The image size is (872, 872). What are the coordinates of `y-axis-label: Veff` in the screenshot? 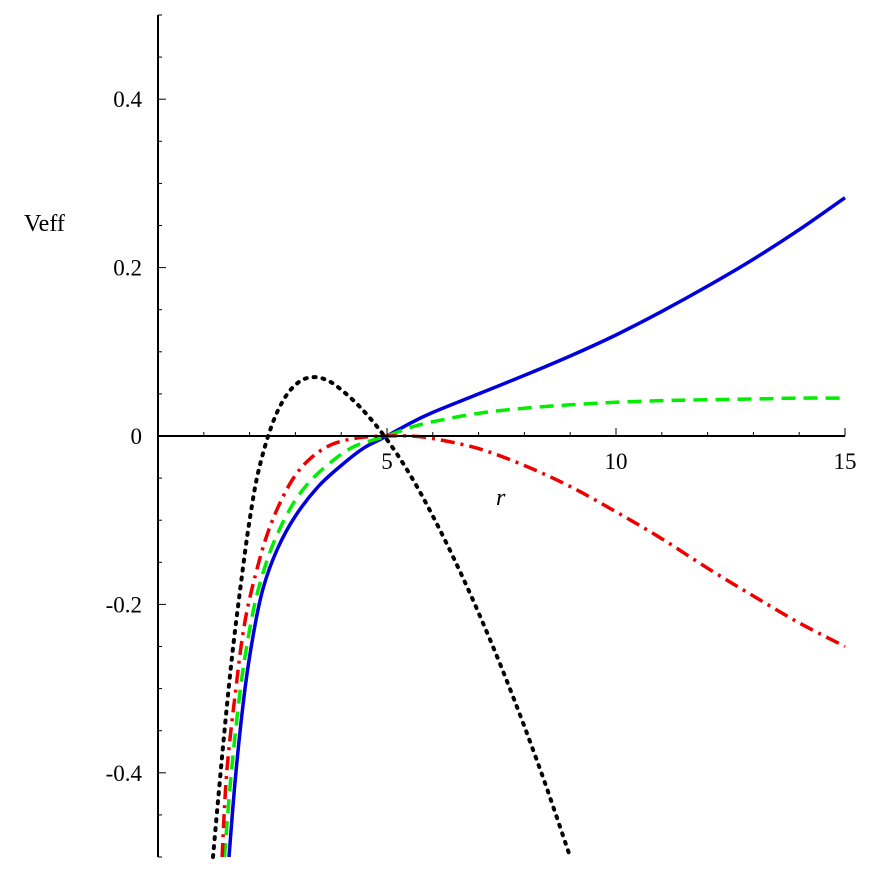 It's located at (44, 224).